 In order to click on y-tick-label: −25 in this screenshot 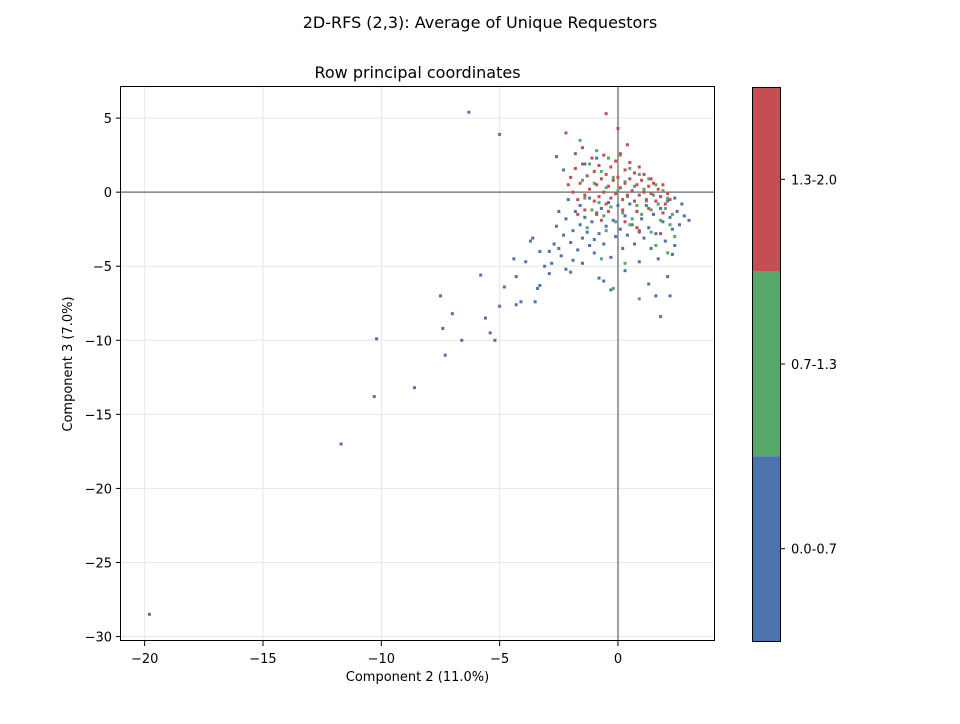, I will do `click(98, 563)`.